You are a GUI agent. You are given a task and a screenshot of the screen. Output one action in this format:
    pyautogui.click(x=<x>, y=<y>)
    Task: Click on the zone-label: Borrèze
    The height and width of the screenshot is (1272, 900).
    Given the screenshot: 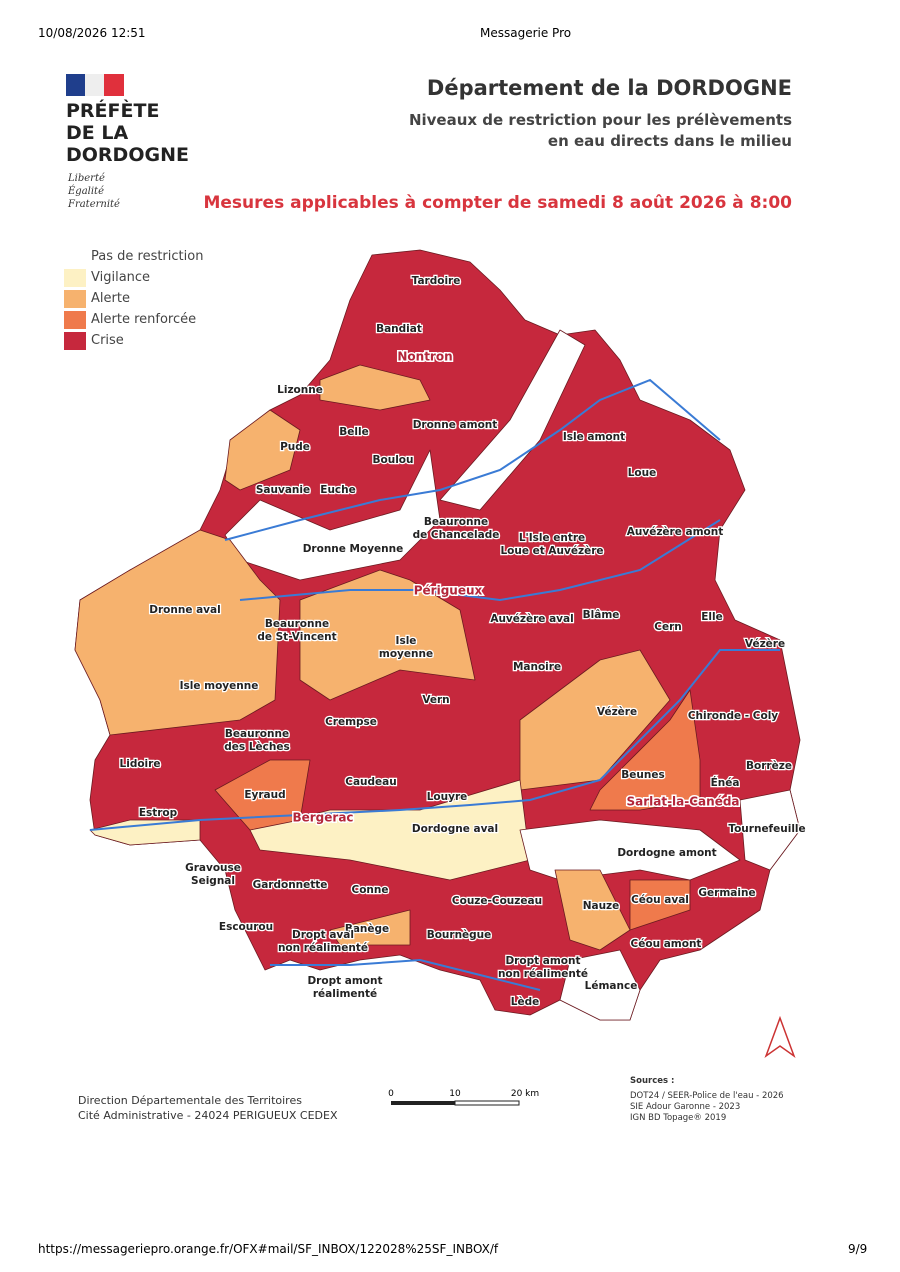 What is the action you would take?
    pyautogui.click(x=769, y=766)
    